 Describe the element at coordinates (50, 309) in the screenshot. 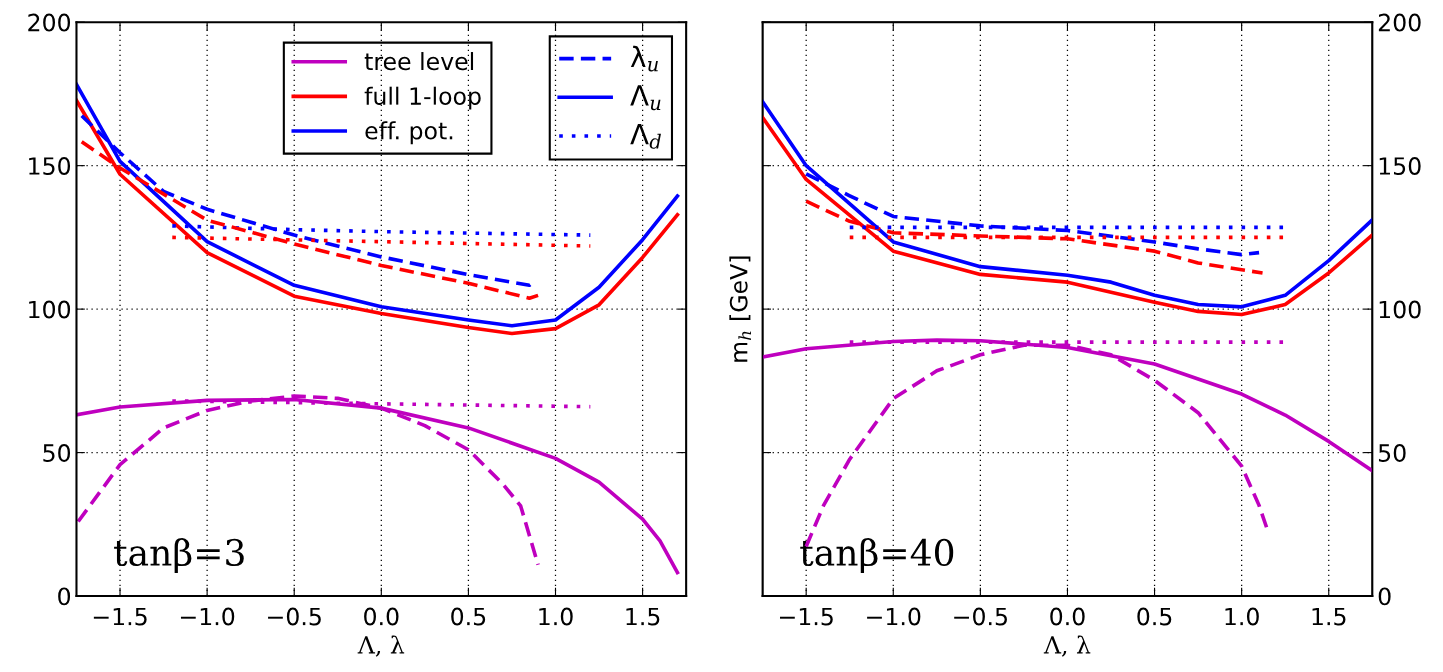

I see `y-tick-label: 100` at that location.